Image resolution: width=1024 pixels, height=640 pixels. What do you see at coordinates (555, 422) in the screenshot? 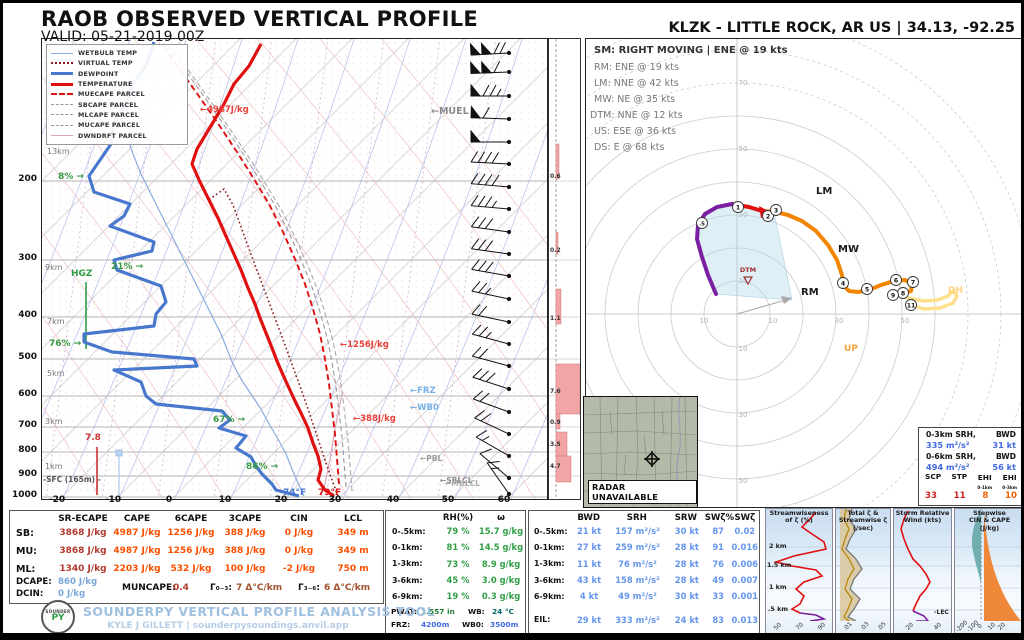
I see `svg-text: 0.9` at bounding box center [555, 422].